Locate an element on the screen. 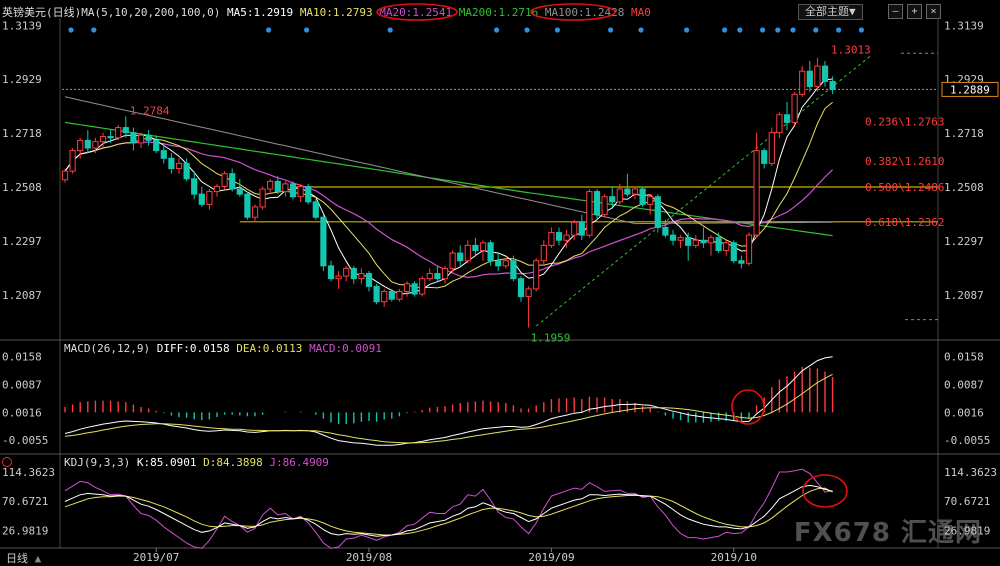 The width and height of the screenshot is (1000, 566). kdj-params-label: KDJ(9,3,3) is located at coordinates (97, 462).